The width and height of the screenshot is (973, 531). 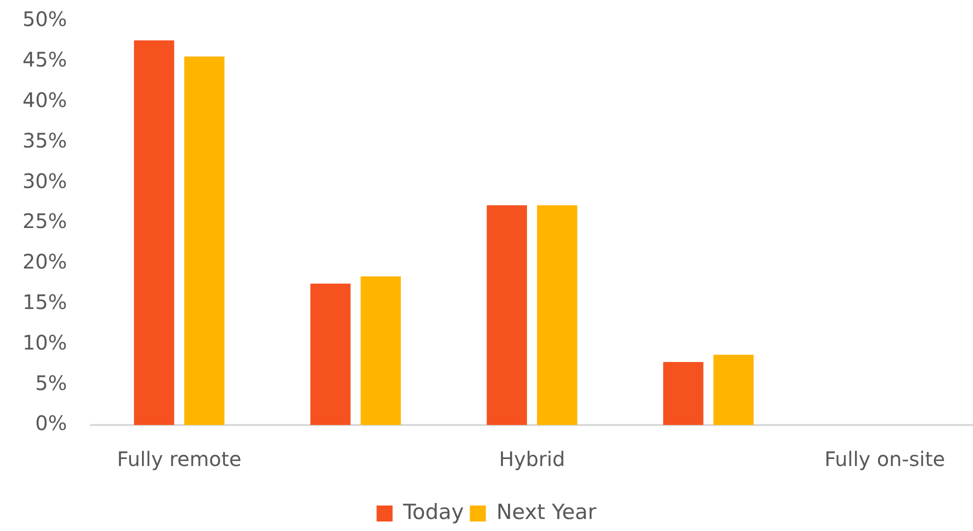 I want to click on y-tick-label: 20%, so click(x=44, y=262).